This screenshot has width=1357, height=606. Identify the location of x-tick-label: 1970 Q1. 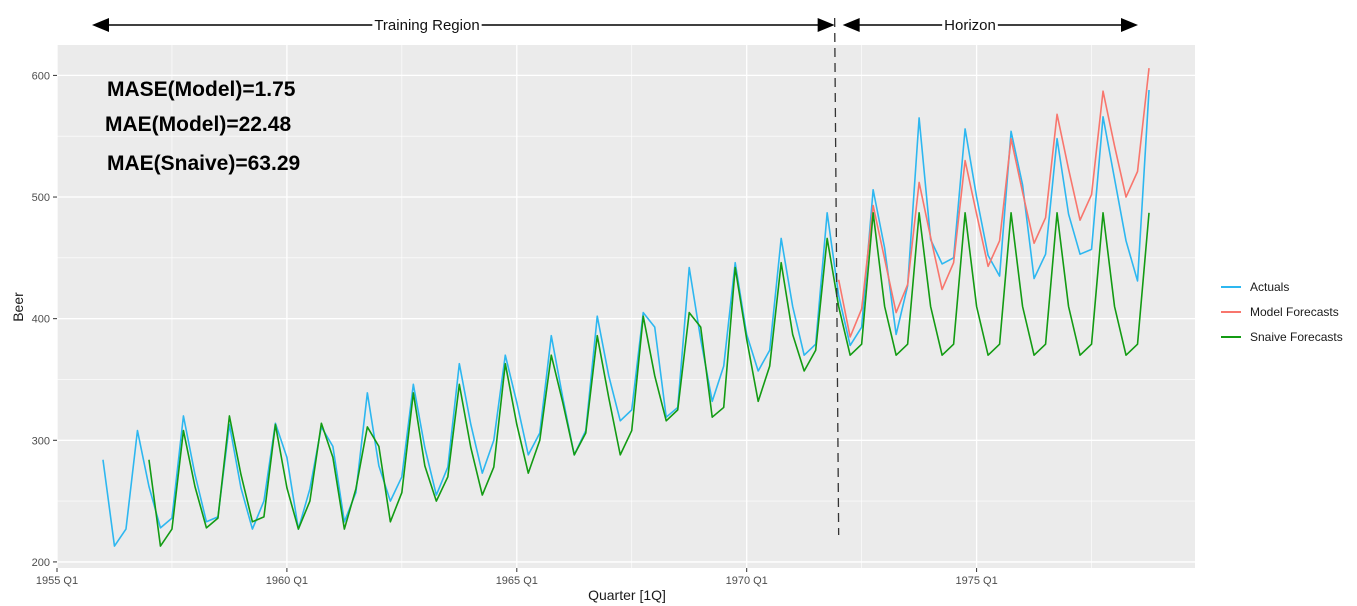
(747, 581).